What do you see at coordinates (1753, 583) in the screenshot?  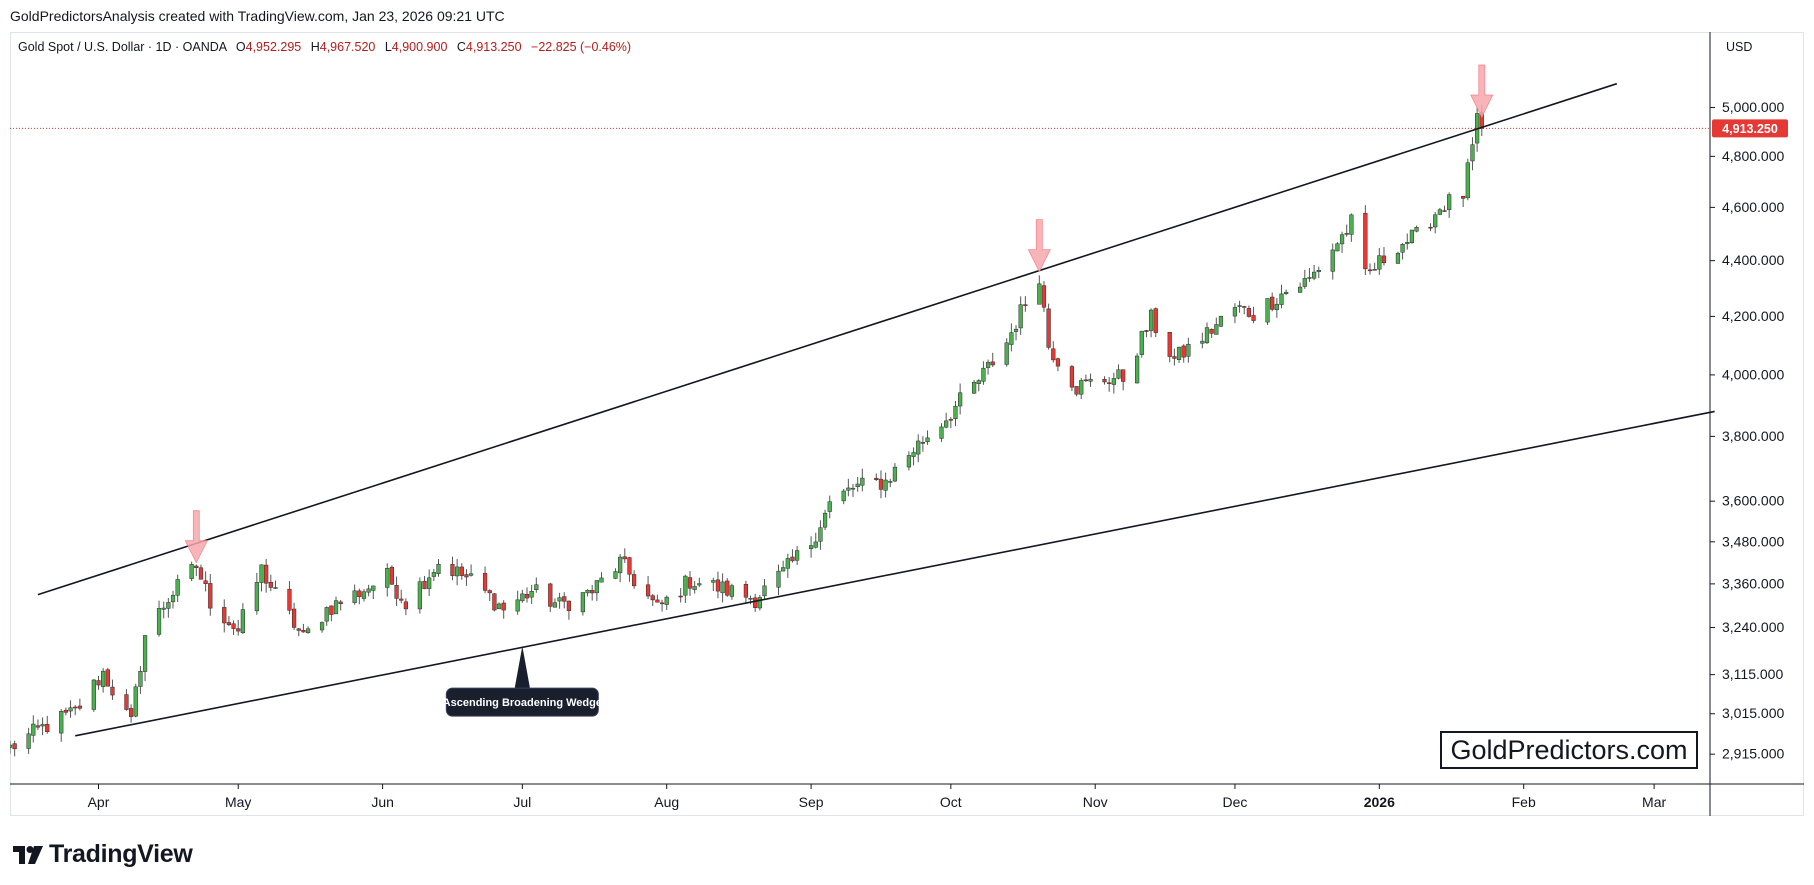 I see `y-tick-label-4: 3,360.000` at bounding box center [1753, 583].